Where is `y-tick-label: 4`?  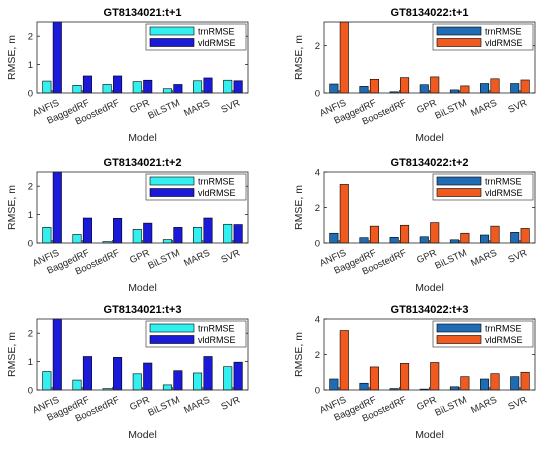 y-tick-label: 4 is located at coordinates (317, 173).